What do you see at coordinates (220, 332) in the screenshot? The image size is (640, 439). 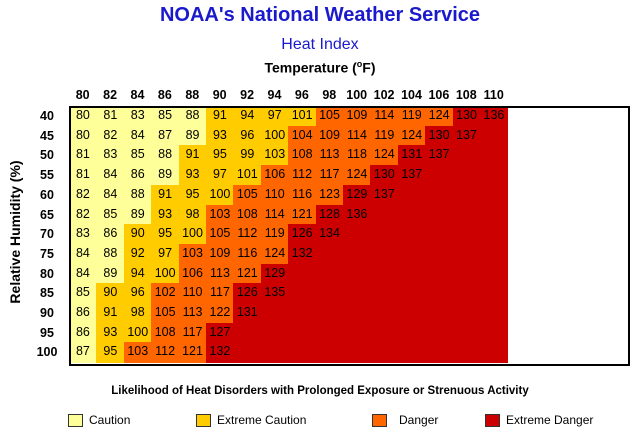 I see `table-cell: 127` at bounding box center [220, 332].